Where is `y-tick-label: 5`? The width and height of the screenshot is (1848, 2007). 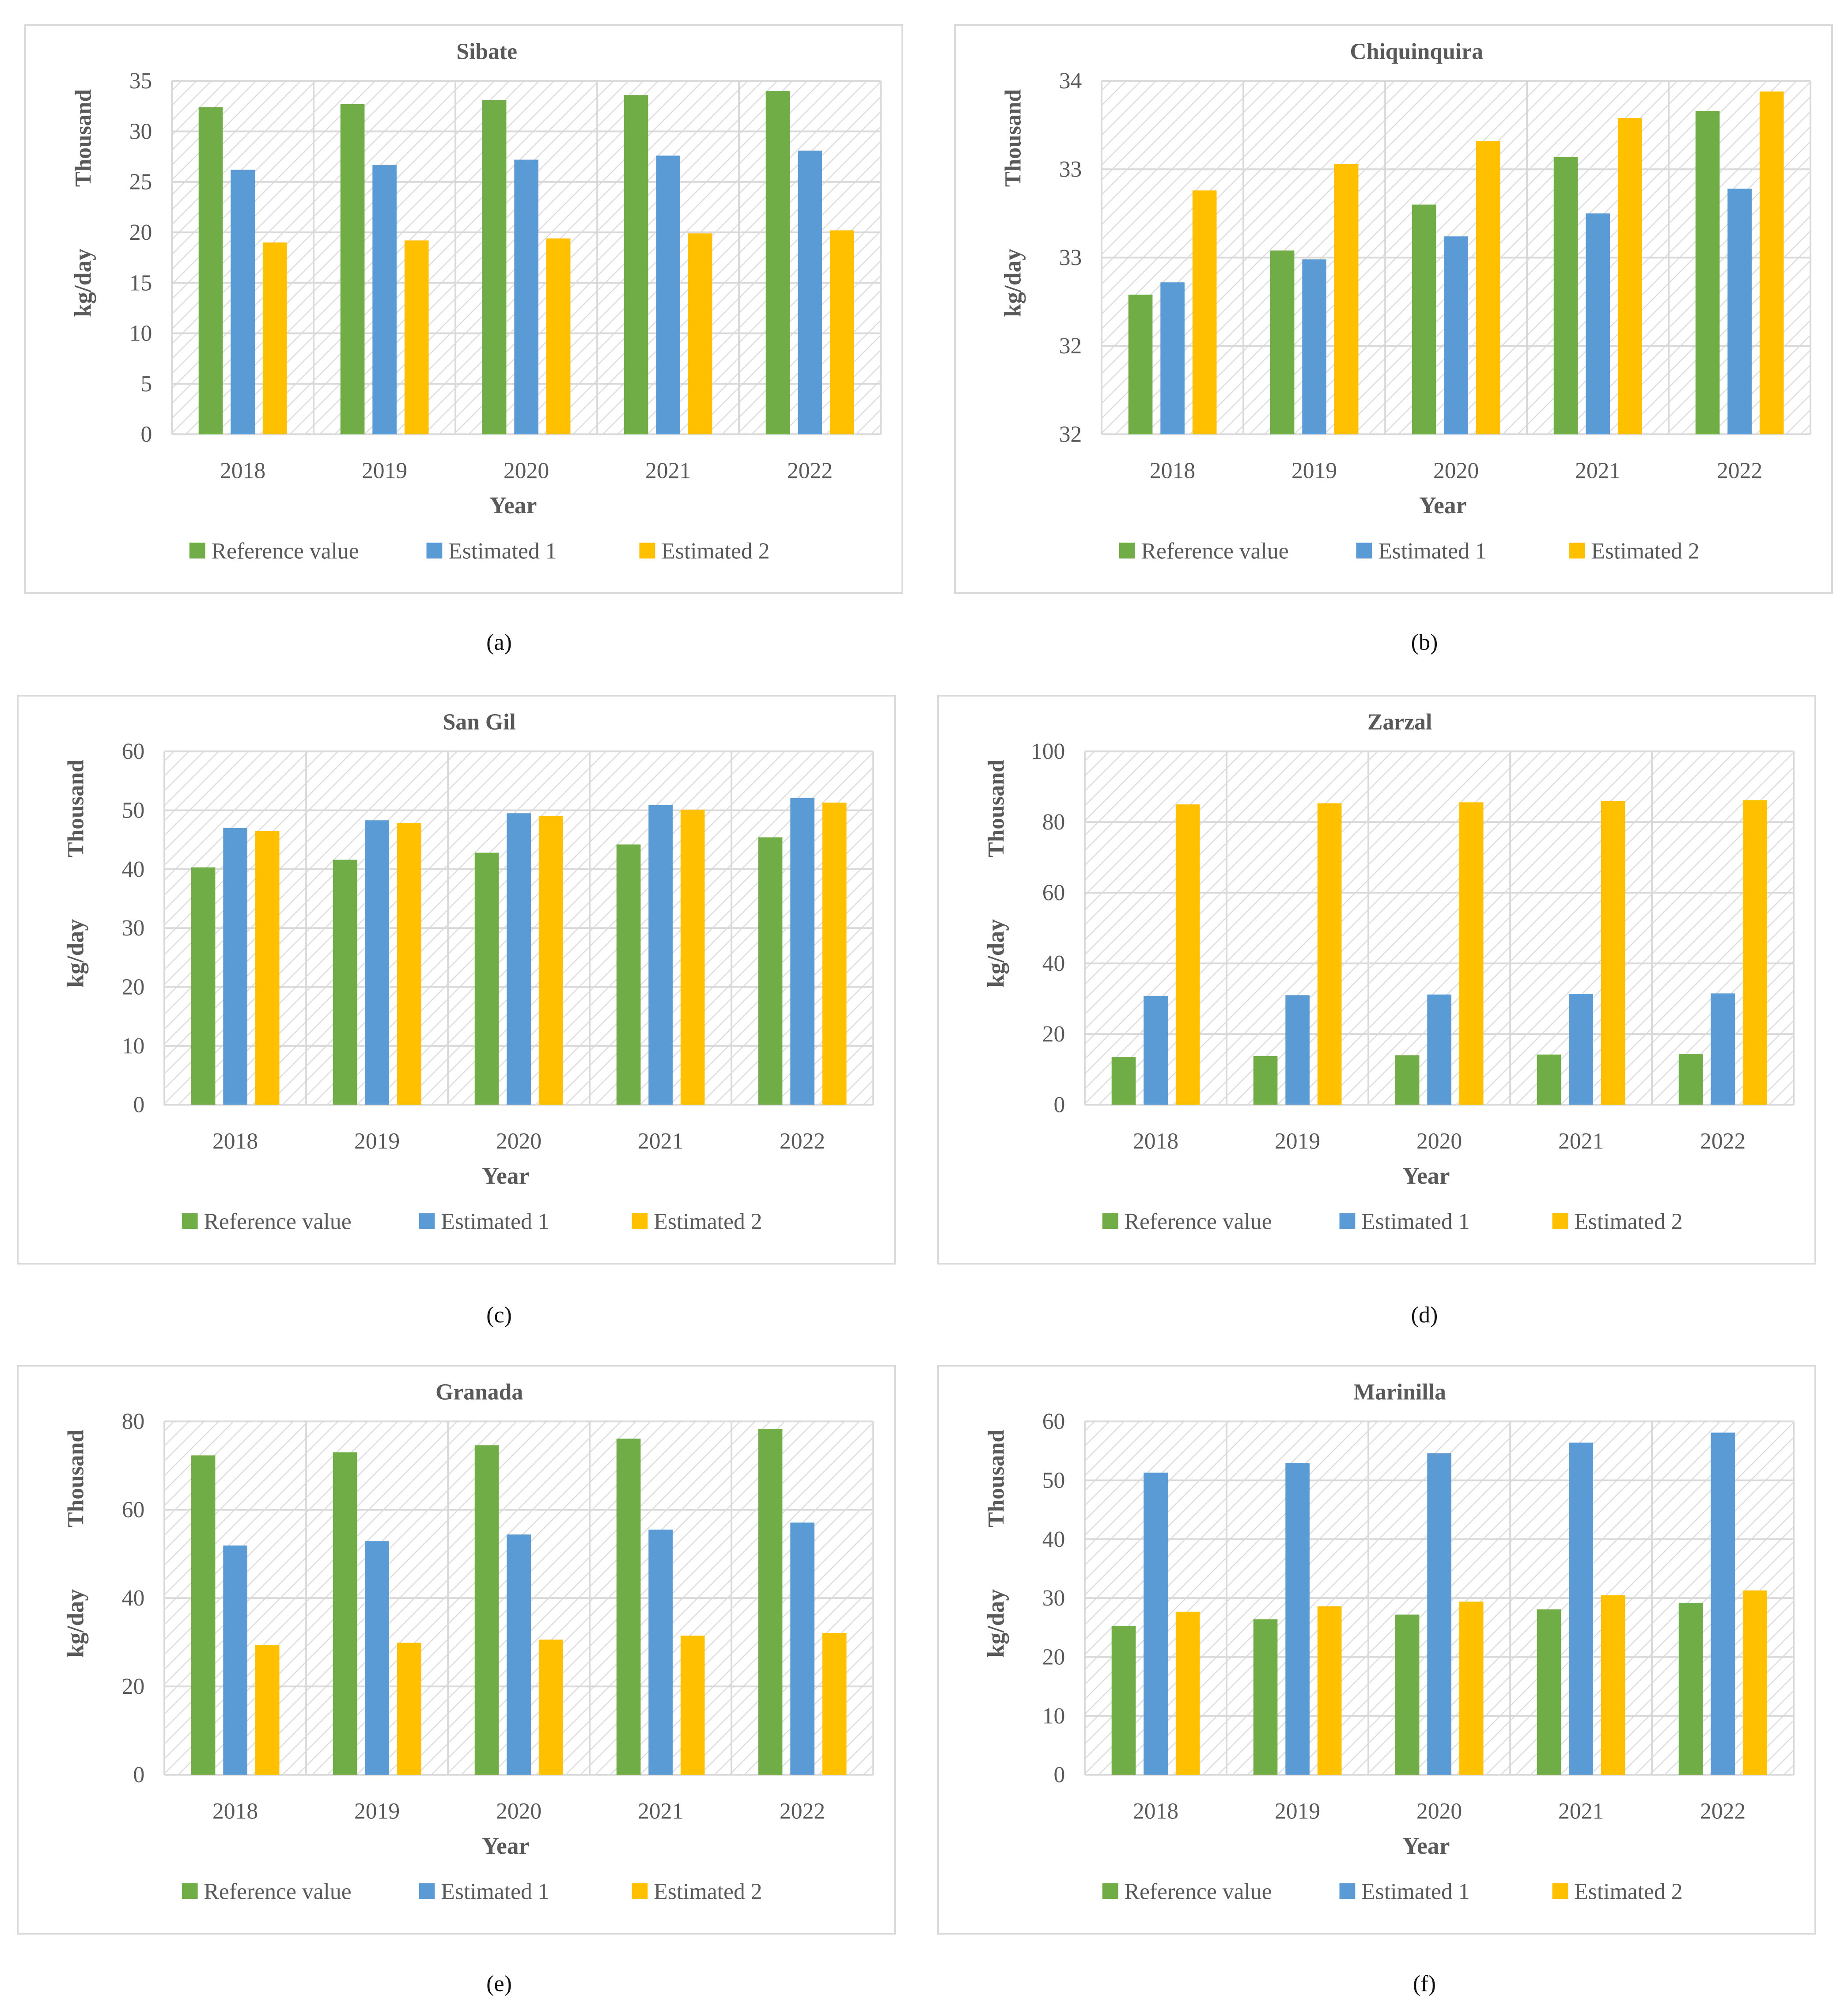 y-tick-label: 5 is located at coordinates (146, 384).